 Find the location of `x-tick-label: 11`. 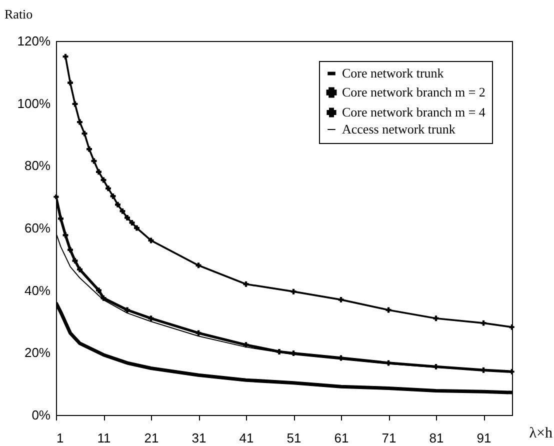

x-tick-label: 11 is located at coordinates (104, 438).